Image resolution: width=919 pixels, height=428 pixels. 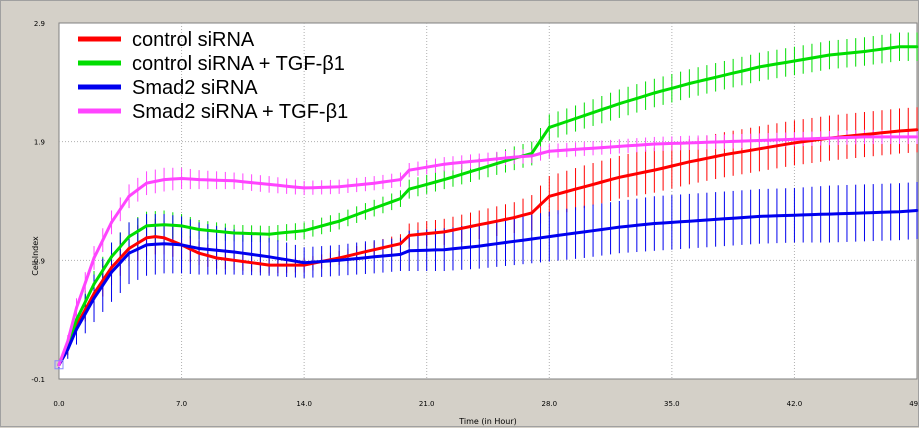 I want to click on y-tick-label: 2.9, so click(x=39, y=24).